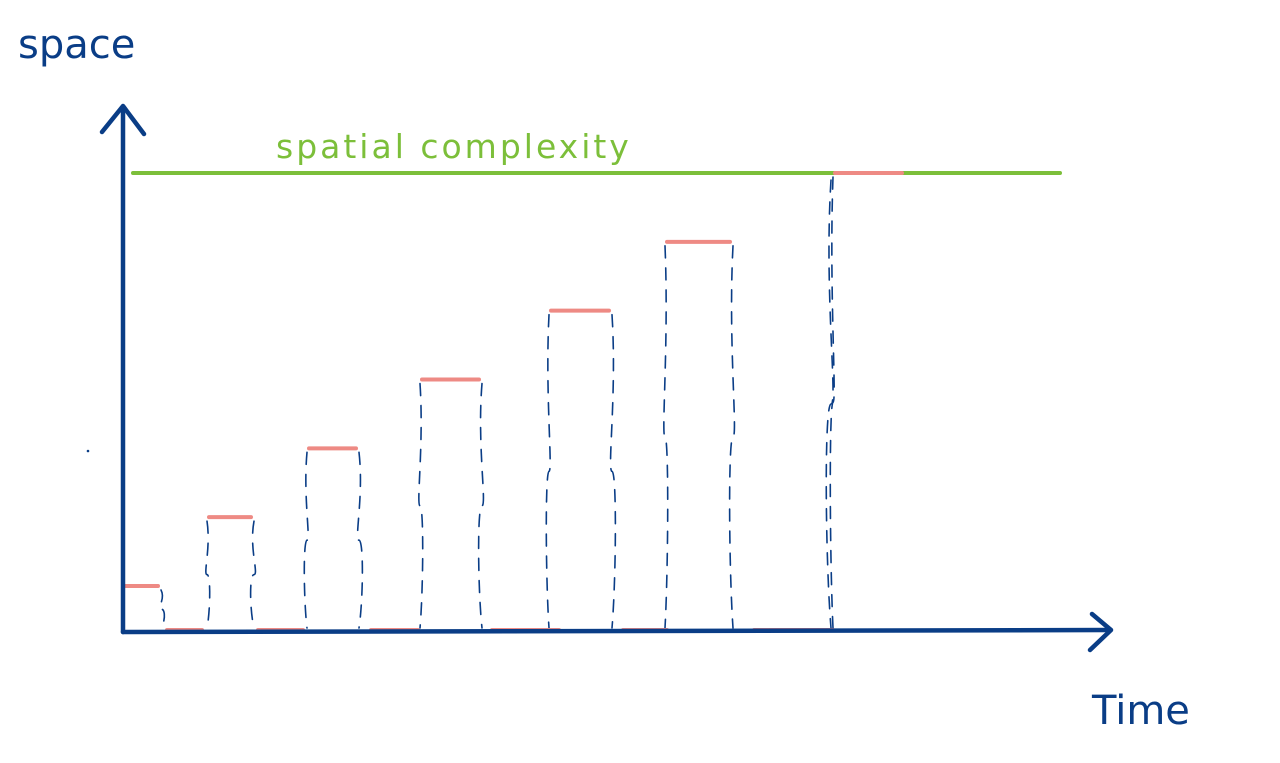  I want to click on guide-rise-final, so click(829, 404).